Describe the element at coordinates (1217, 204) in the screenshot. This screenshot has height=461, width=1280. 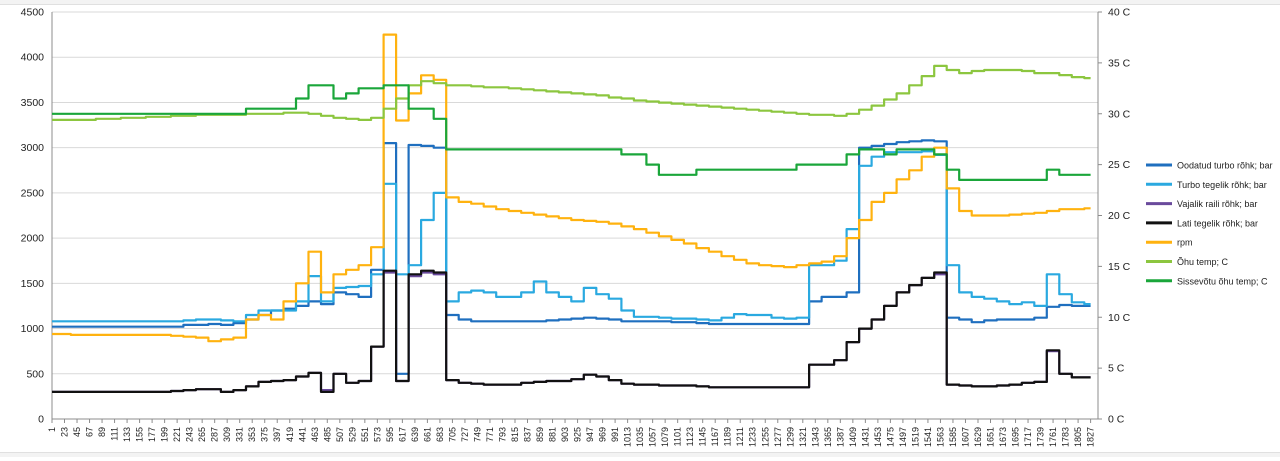
I see `legend-label: Vajalik raili rõhk; bar` at that location.